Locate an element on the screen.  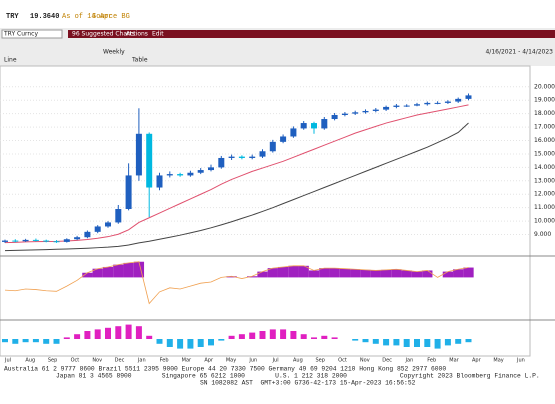
ticker: TRY is located at coordinates (12, 17).